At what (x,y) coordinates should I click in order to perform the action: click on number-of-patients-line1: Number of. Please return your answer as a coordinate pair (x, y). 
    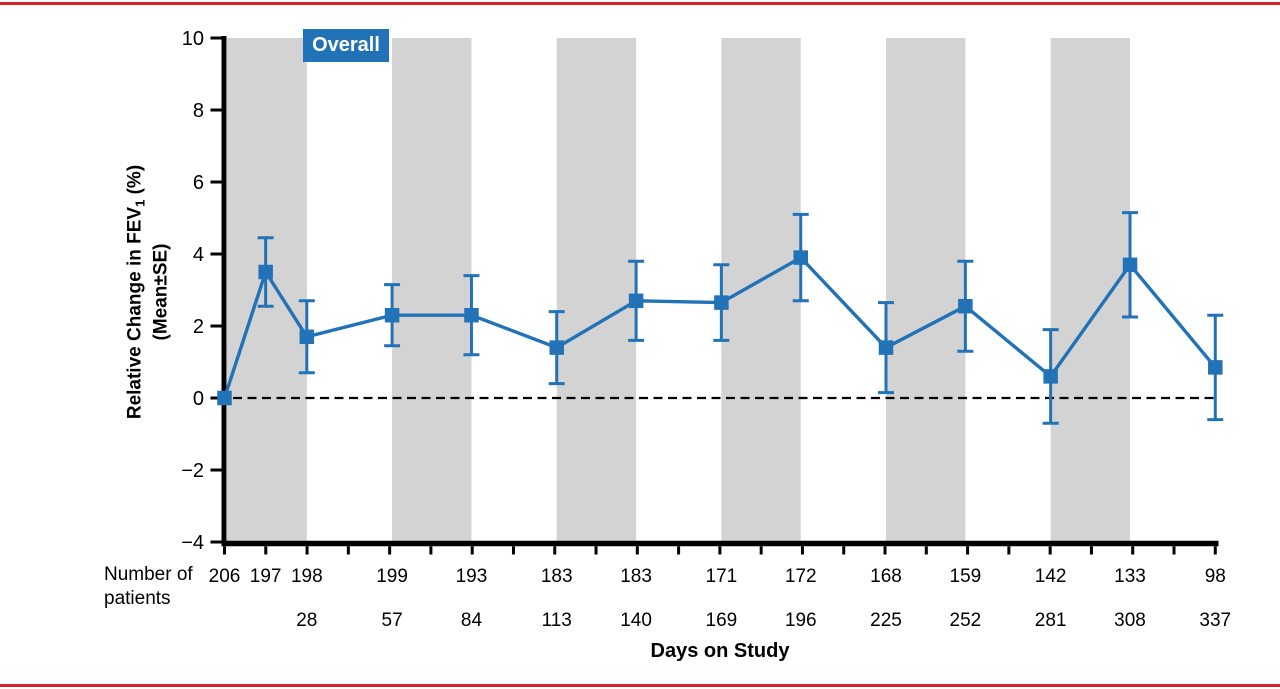
    Looking at the image, I should click on (148, 574).